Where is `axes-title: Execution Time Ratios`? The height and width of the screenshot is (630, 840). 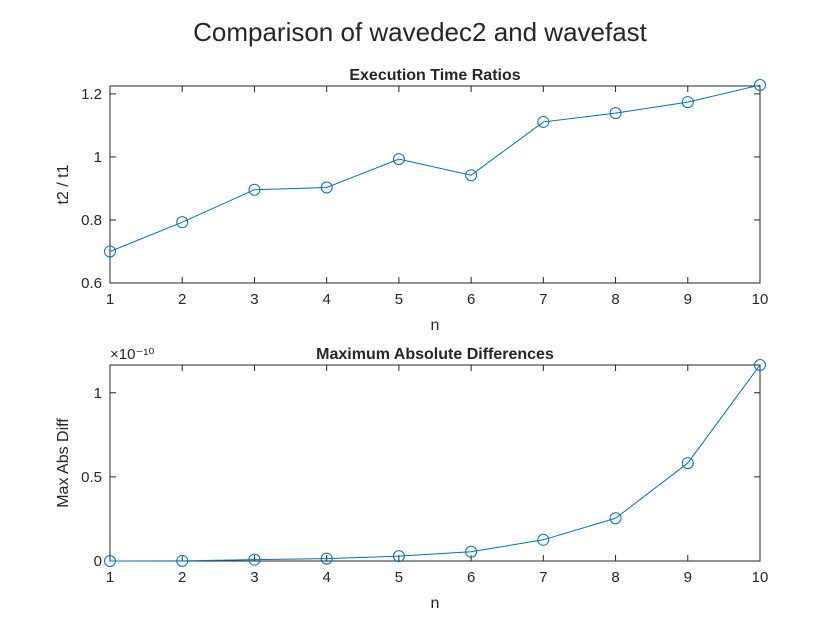 axes-title: Execution Time Ratios is located at coordinates (434, 75).